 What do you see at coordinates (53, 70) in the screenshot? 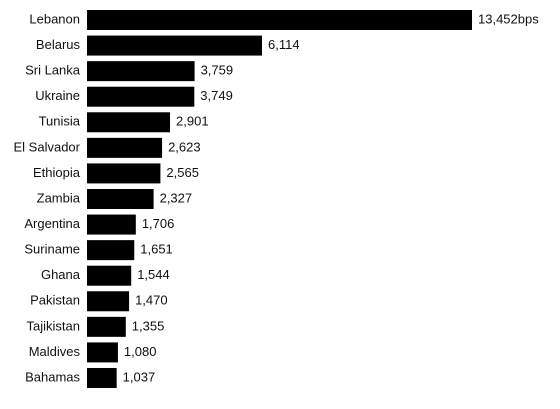
I see `category-label: Sri Lanka` at bounding box center [53, 70].